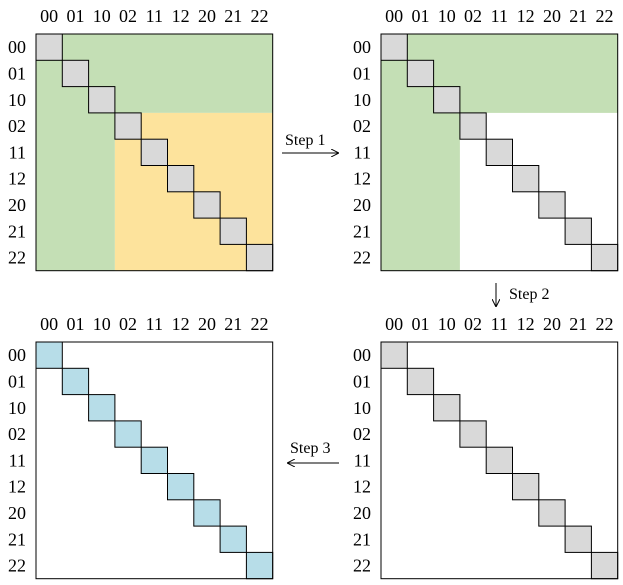 The height and width of the screenshot is (585, 623). I want to click on step2-label: Step 2, so click(529, 294).